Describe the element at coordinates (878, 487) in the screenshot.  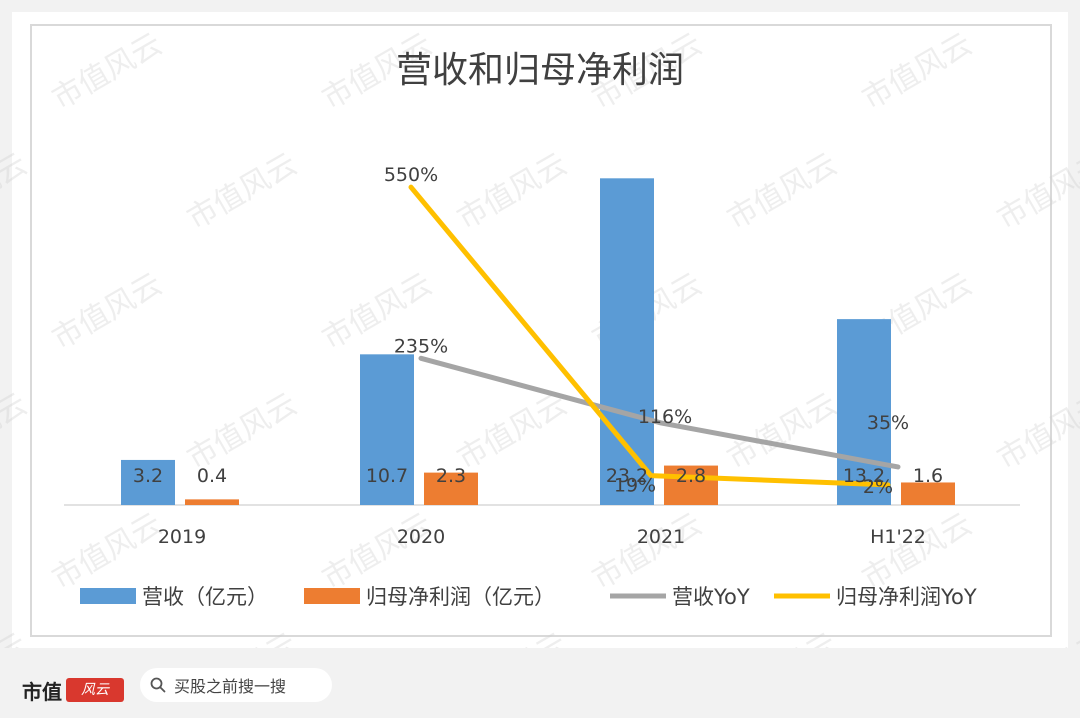
I see `line-data-label: 2%` at that location.